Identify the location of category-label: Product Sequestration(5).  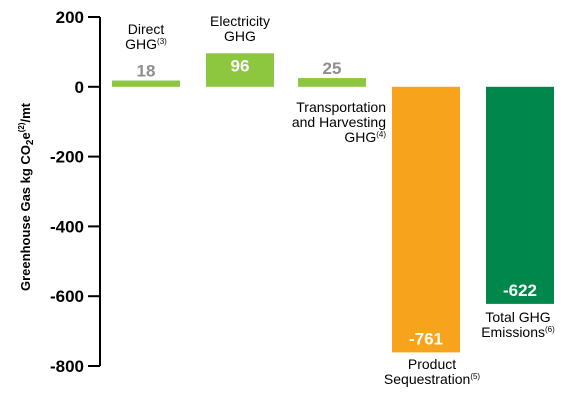
(432, 371).